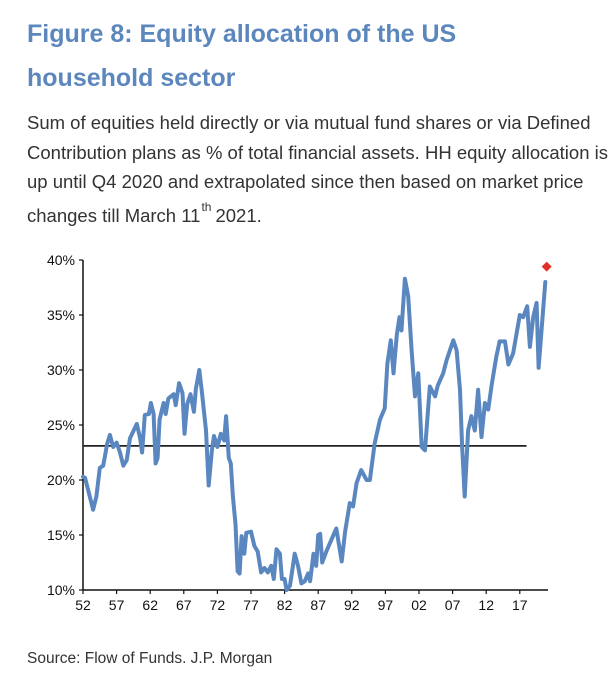 The image size is (616, 680). What do you see at coordinates (546, 266) in the screenshot?
I see `extrapolated-marker` at bounding box center [546, 266].